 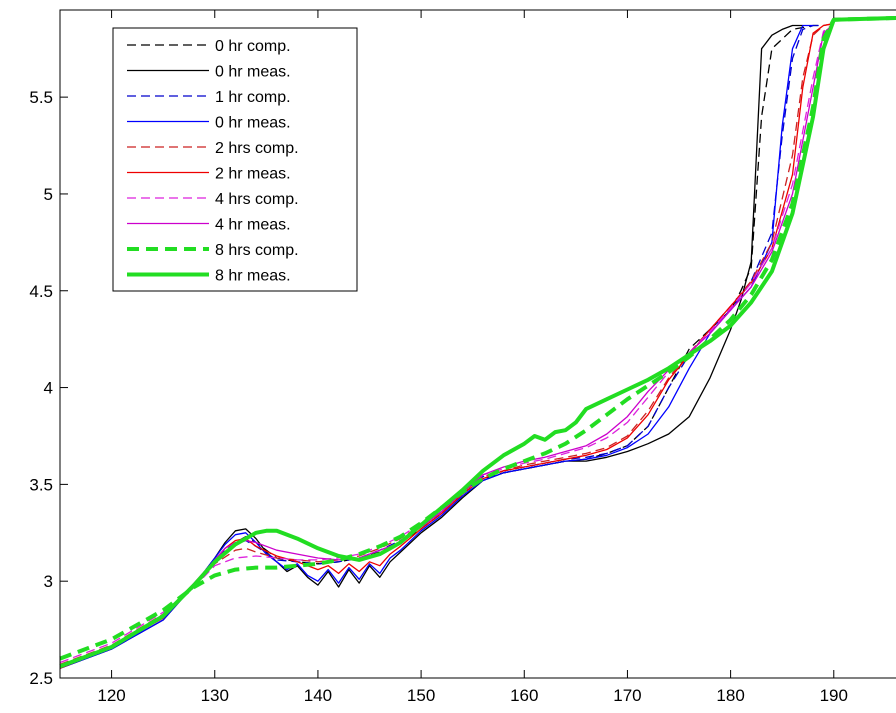 What do you see at coordinates (41, 484) in the screenshot?
I see `y-tick-label-2: 3.5` at bounding box center [41, 484].